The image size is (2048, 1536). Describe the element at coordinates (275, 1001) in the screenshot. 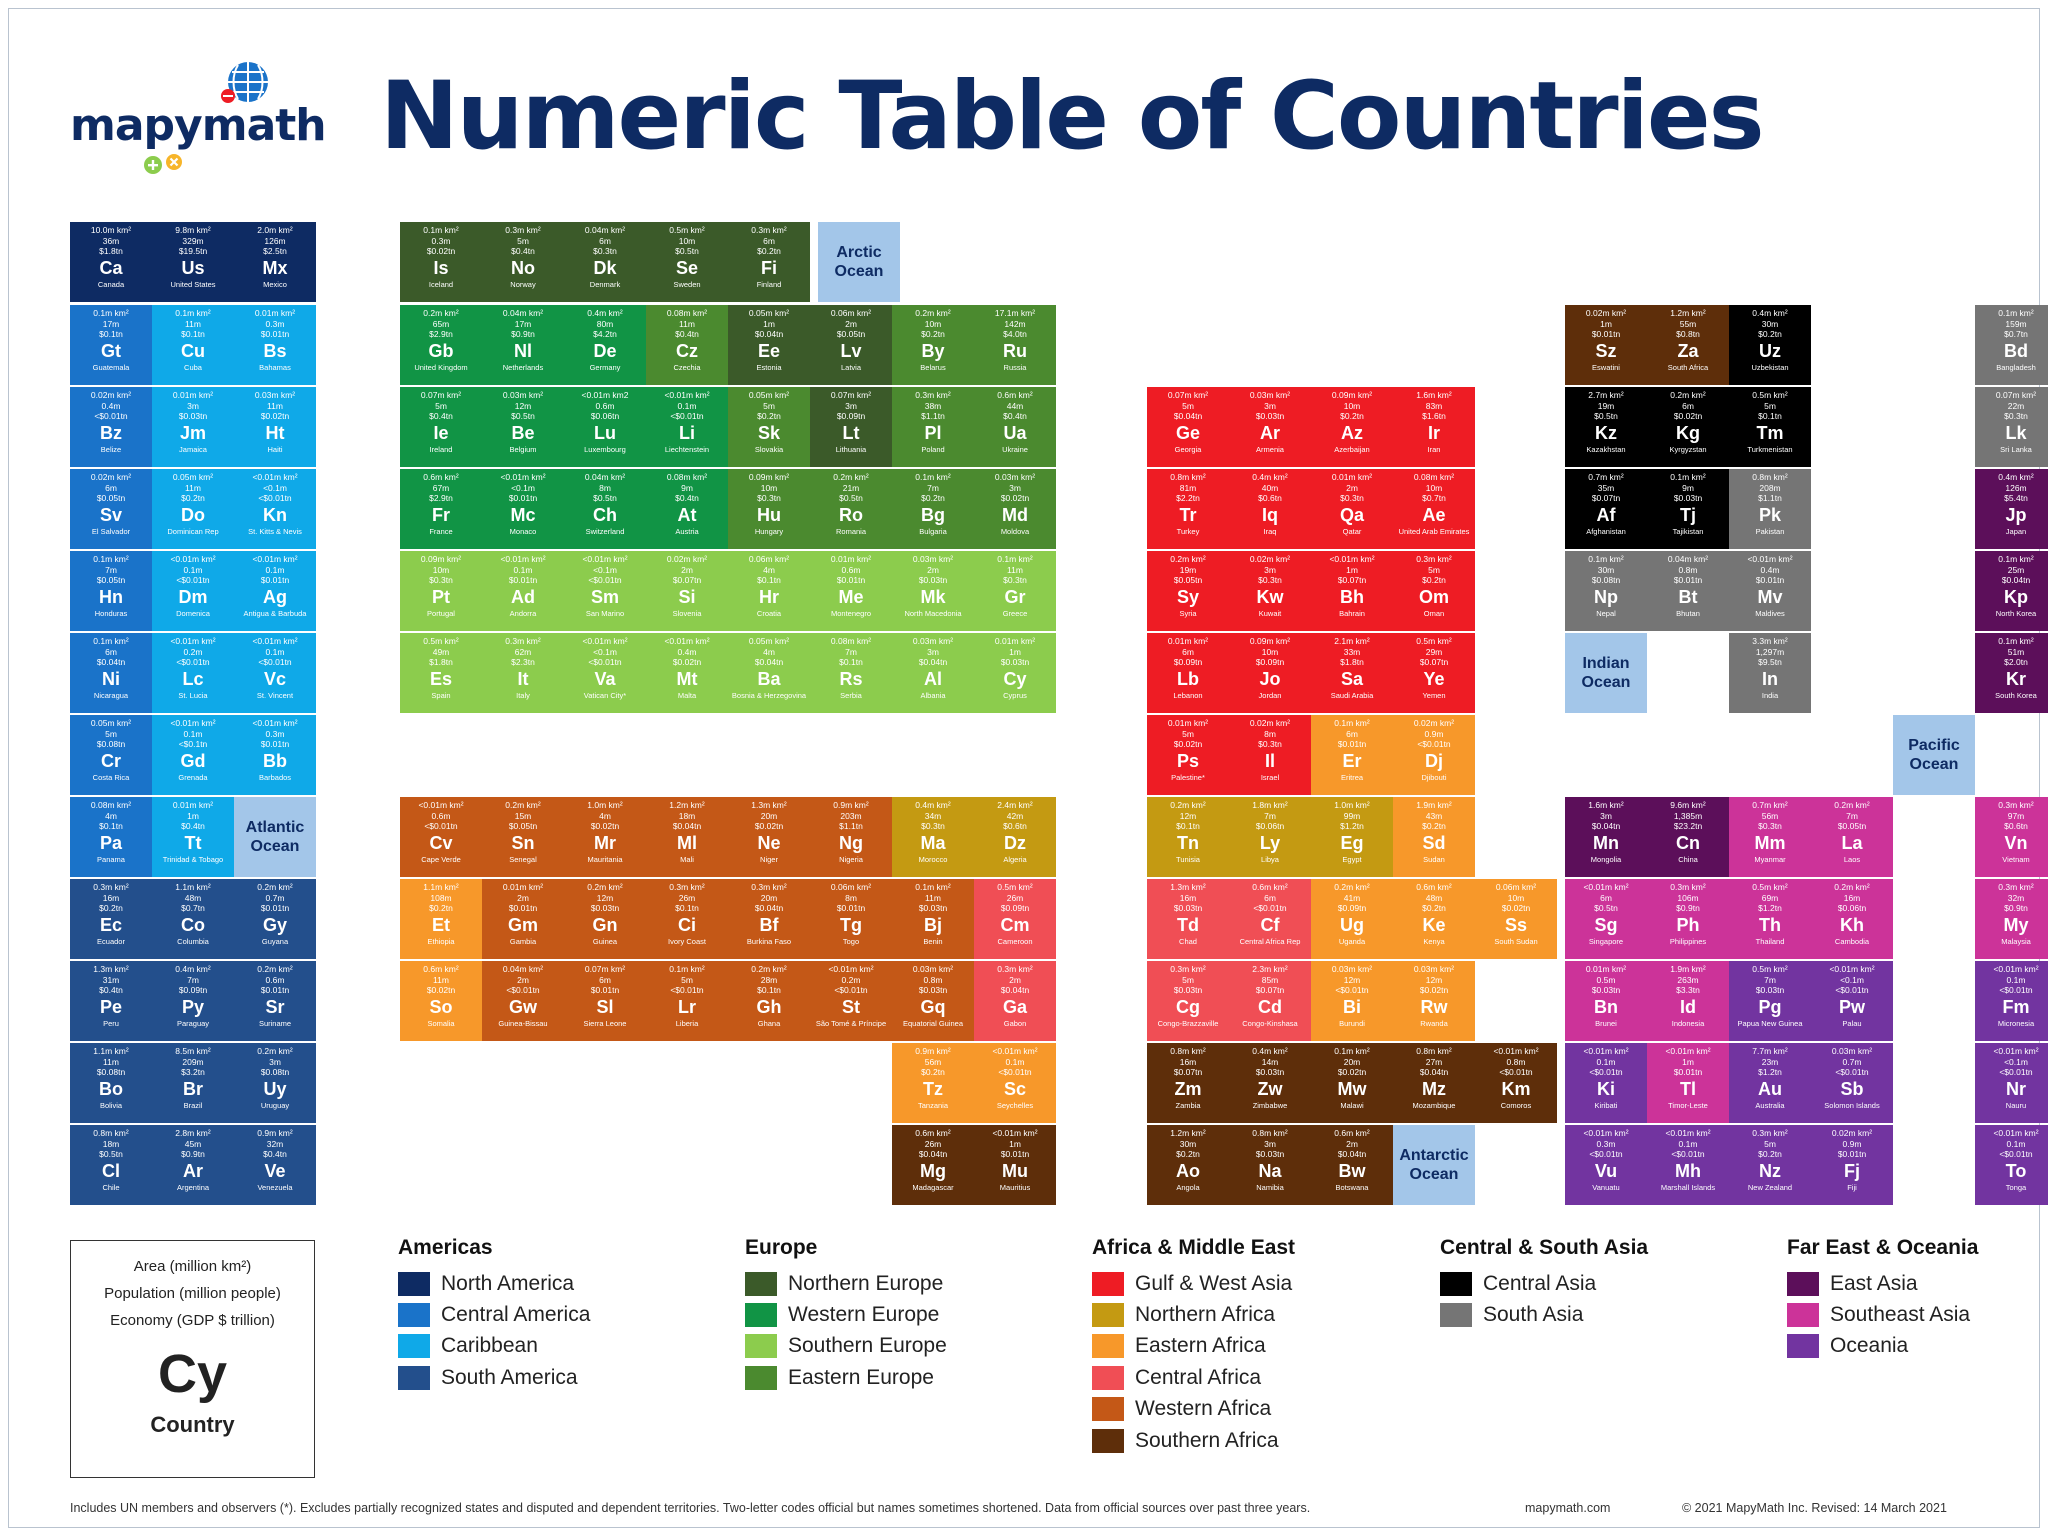

I see `country-cell-sr: 0.2m km² 0.6m $0.01tn Sr Suriname` at that location.